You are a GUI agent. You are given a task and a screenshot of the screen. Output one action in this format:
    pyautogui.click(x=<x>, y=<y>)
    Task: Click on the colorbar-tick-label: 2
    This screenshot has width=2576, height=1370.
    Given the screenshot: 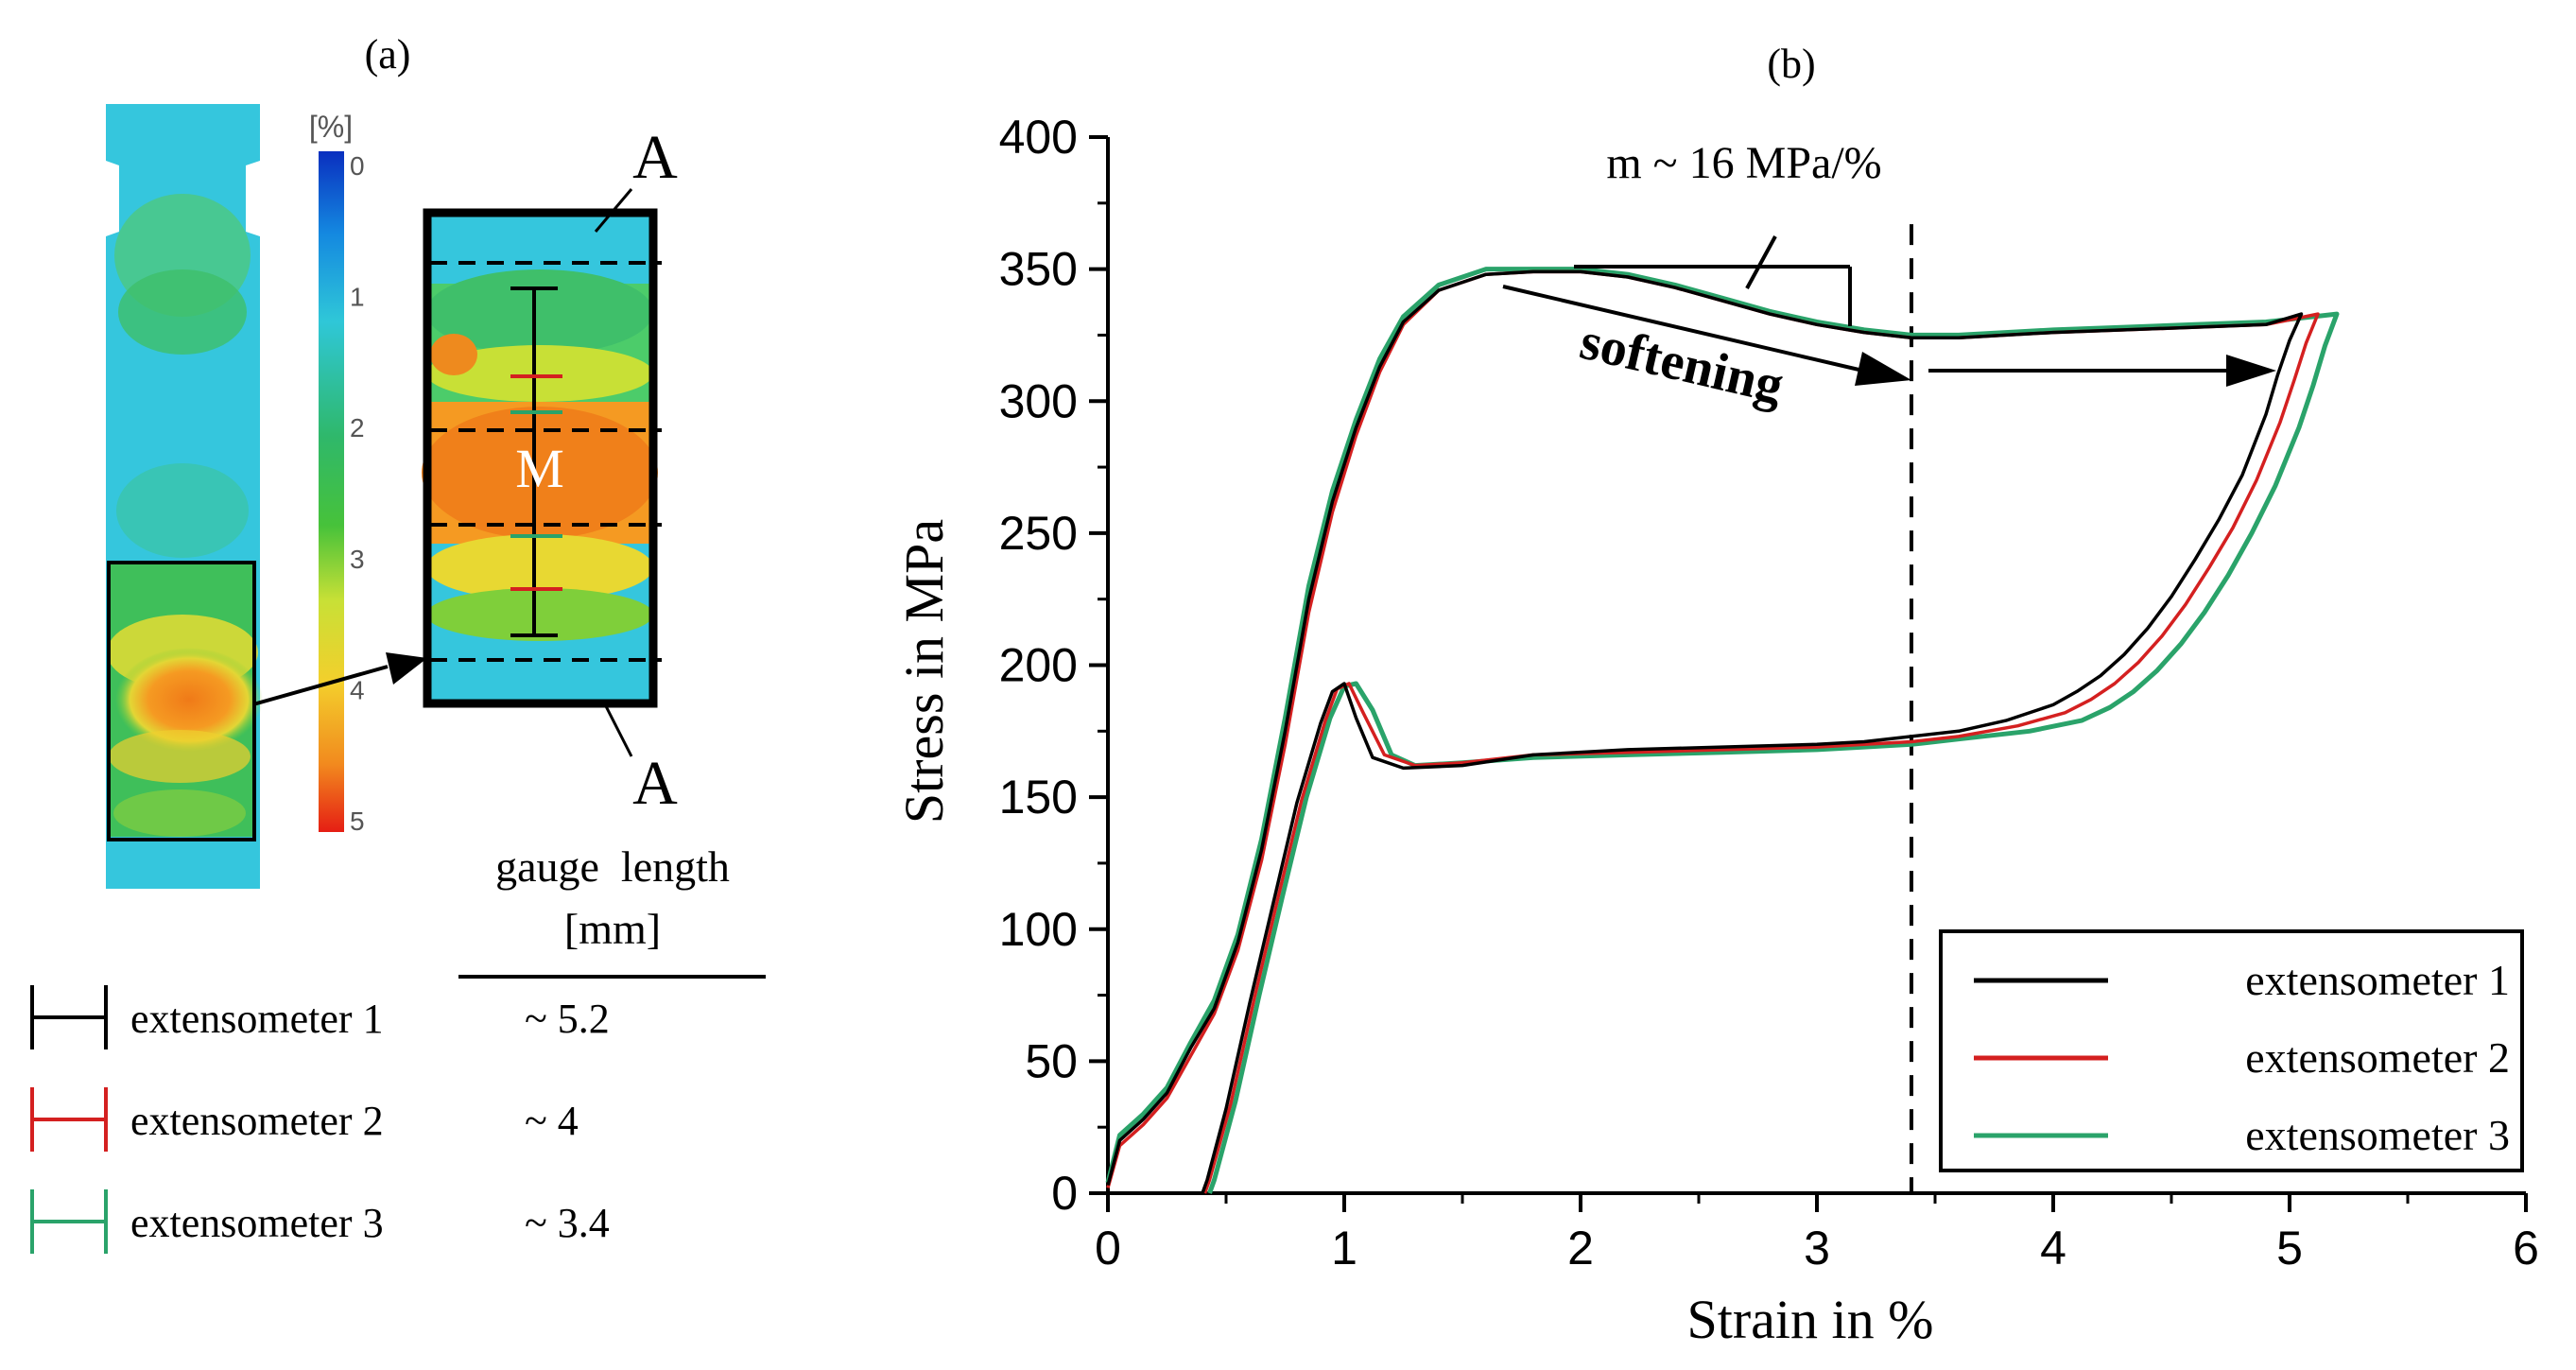 What is the action you would take?
    pyautogui.click(x=357, y=427)
    